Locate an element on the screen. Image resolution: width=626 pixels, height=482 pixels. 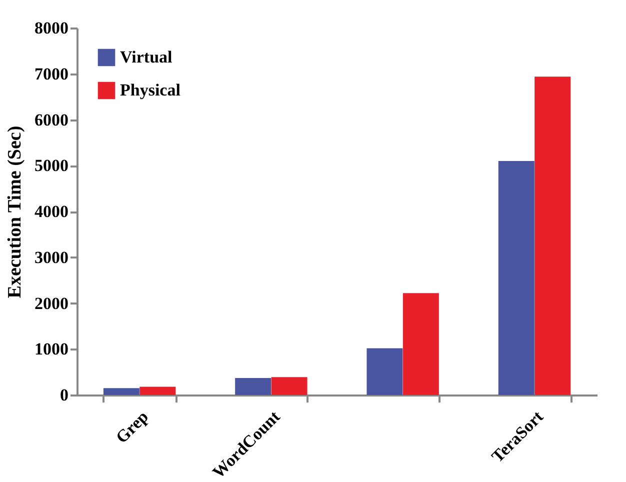
y-tick-label: 8000 is located at coordinates (51, 28).